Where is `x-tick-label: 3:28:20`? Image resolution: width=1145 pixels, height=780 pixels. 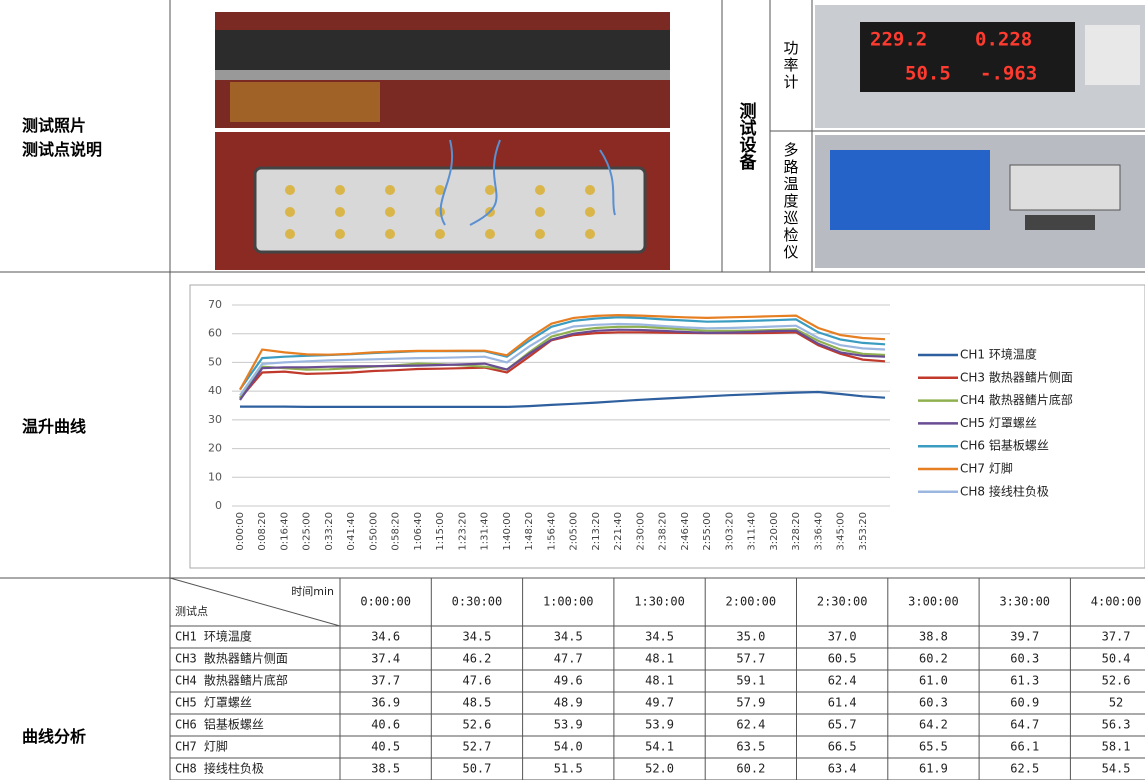
x-tick-label: 3:28:20 is located at coordinates (796, 531).